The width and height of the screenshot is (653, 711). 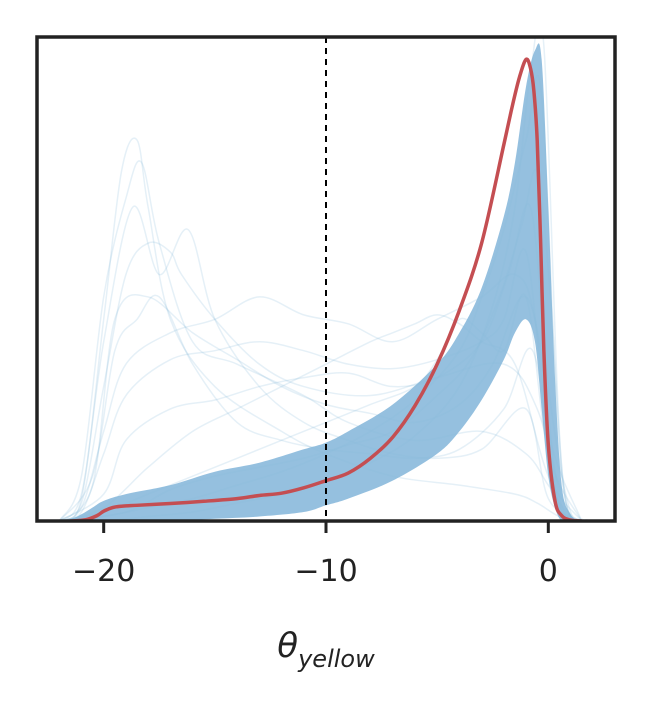 I want to click on x-tick-label: −20, so click(x=103, y=571).